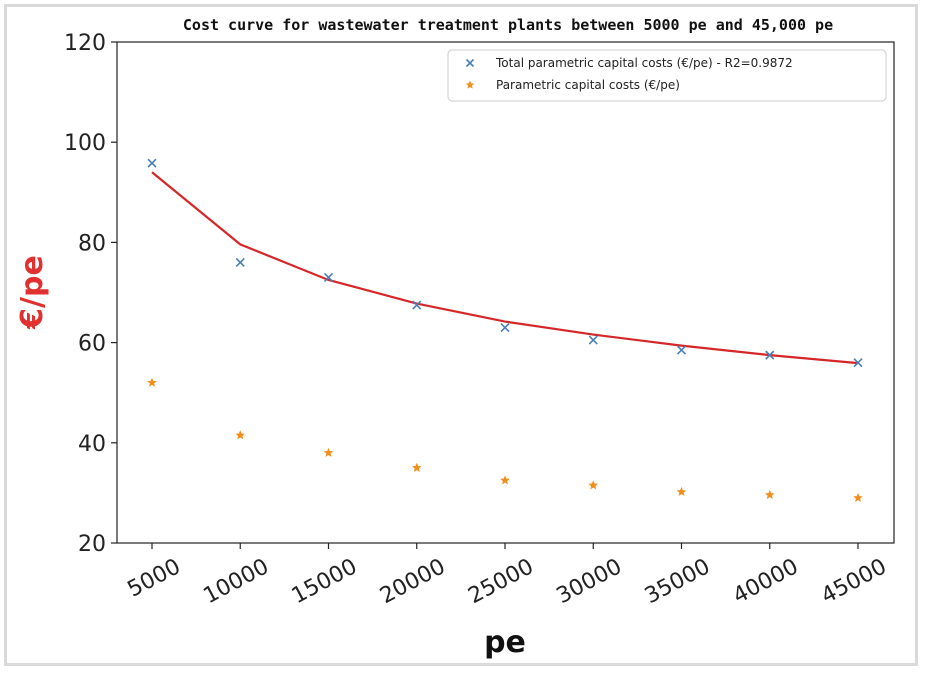  What do you see at coordinates (325, 581) in the screenshot?
I see `x-tick-label: 15000` at bounding box center [325, 581].